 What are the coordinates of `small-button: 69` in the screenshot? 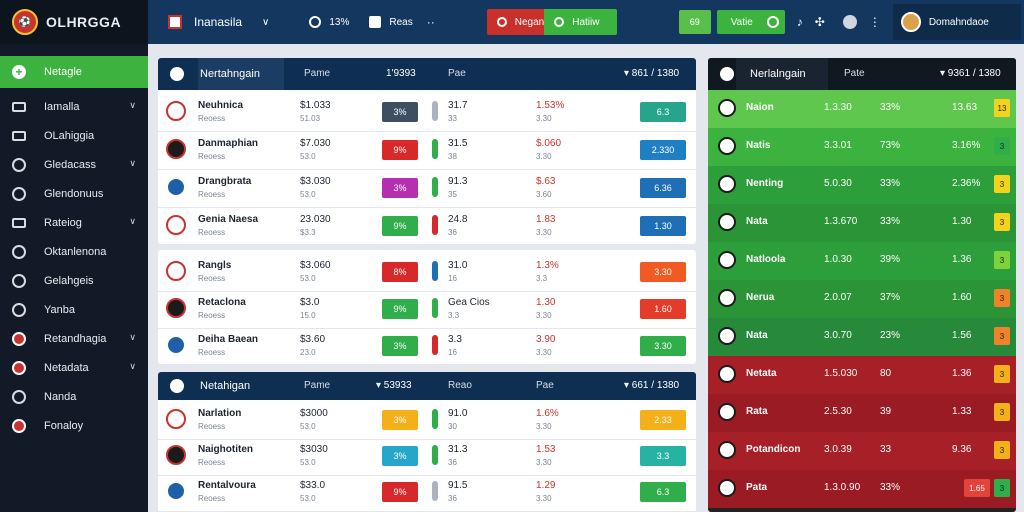 It's located at (694, 22).